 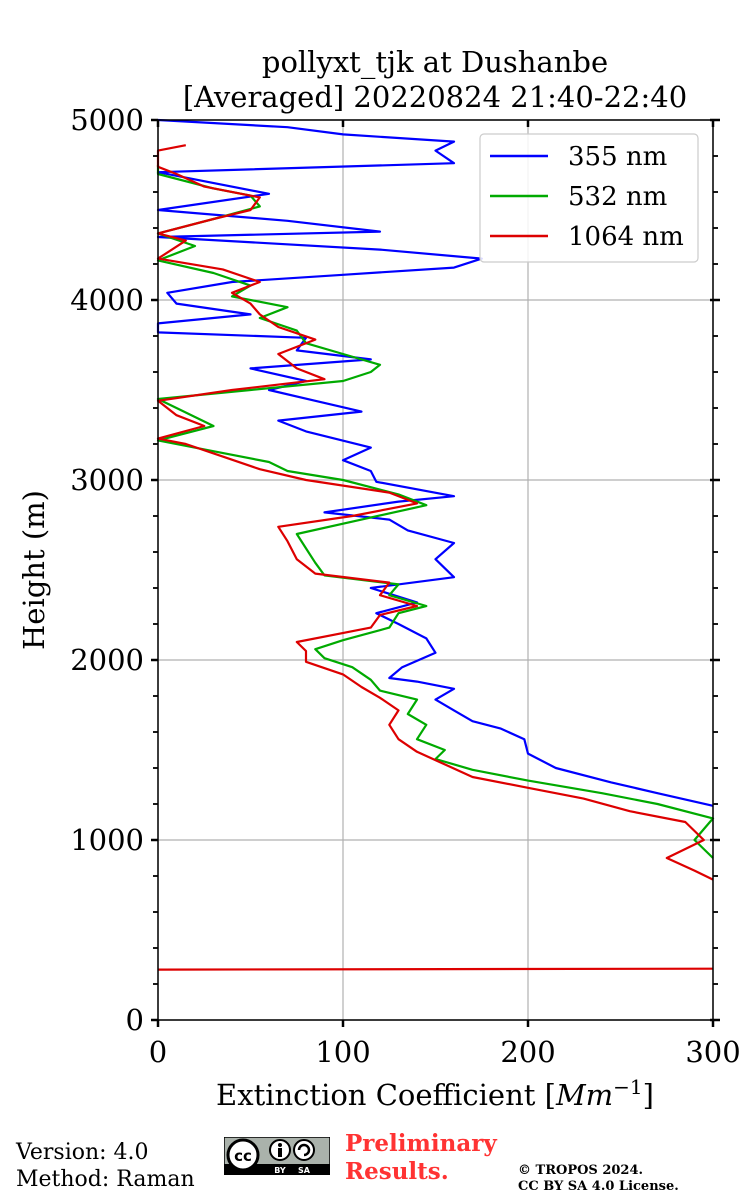 I want to click on method-label: Method: Raman, so click(x=105, y=1179).